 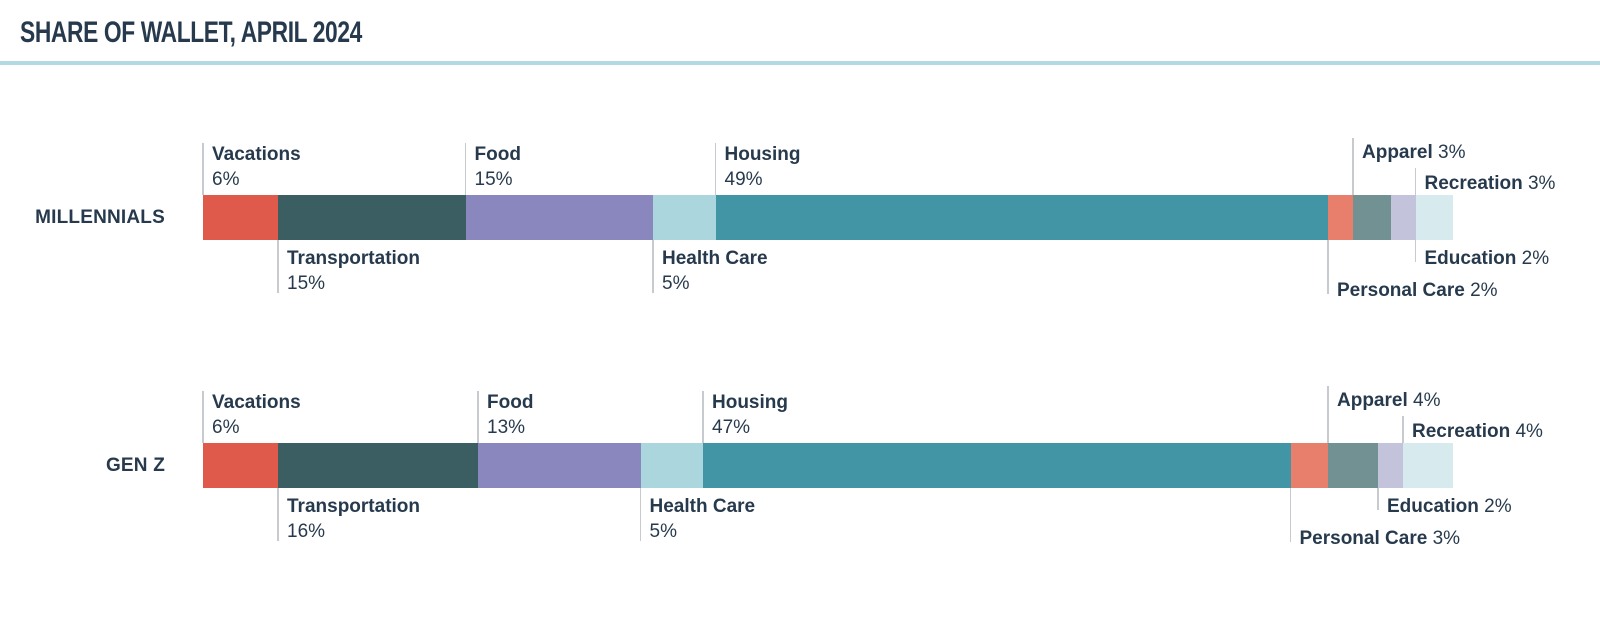 I want to click on callout-label-personal-care: Personal Care 3%, so click(x=1380, y=538).